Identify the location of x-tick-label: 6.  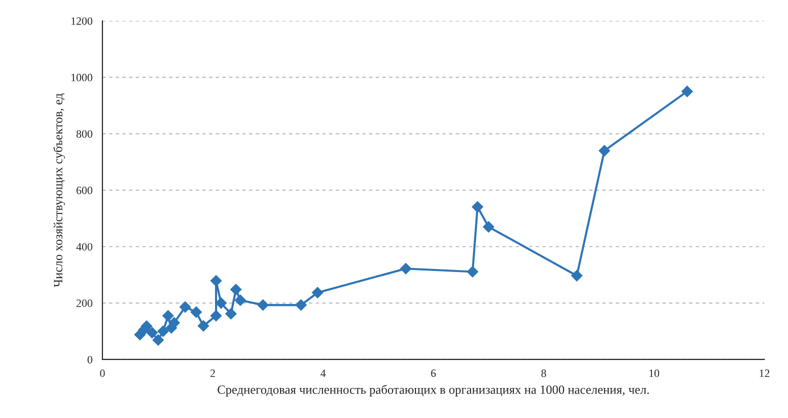
(433, 374).